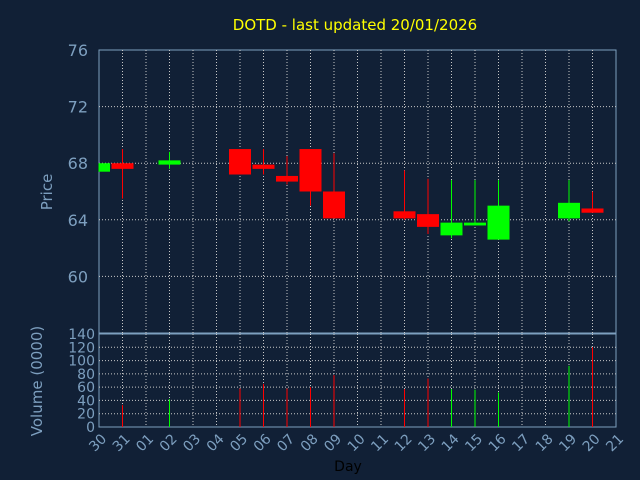 This screenshot has width=640, height=480. What do you see at coordinates (351, 194) in the screenshot?
I see `candles` at bounding box center [351, 194].